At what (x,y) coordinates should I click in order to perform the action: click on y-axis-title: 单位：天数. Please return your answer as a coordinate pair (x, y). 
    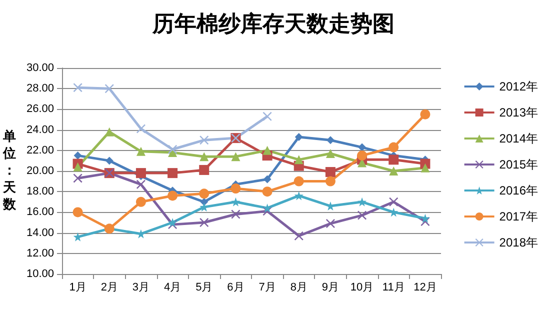
    Looking at the image, I should click on (9, 170).